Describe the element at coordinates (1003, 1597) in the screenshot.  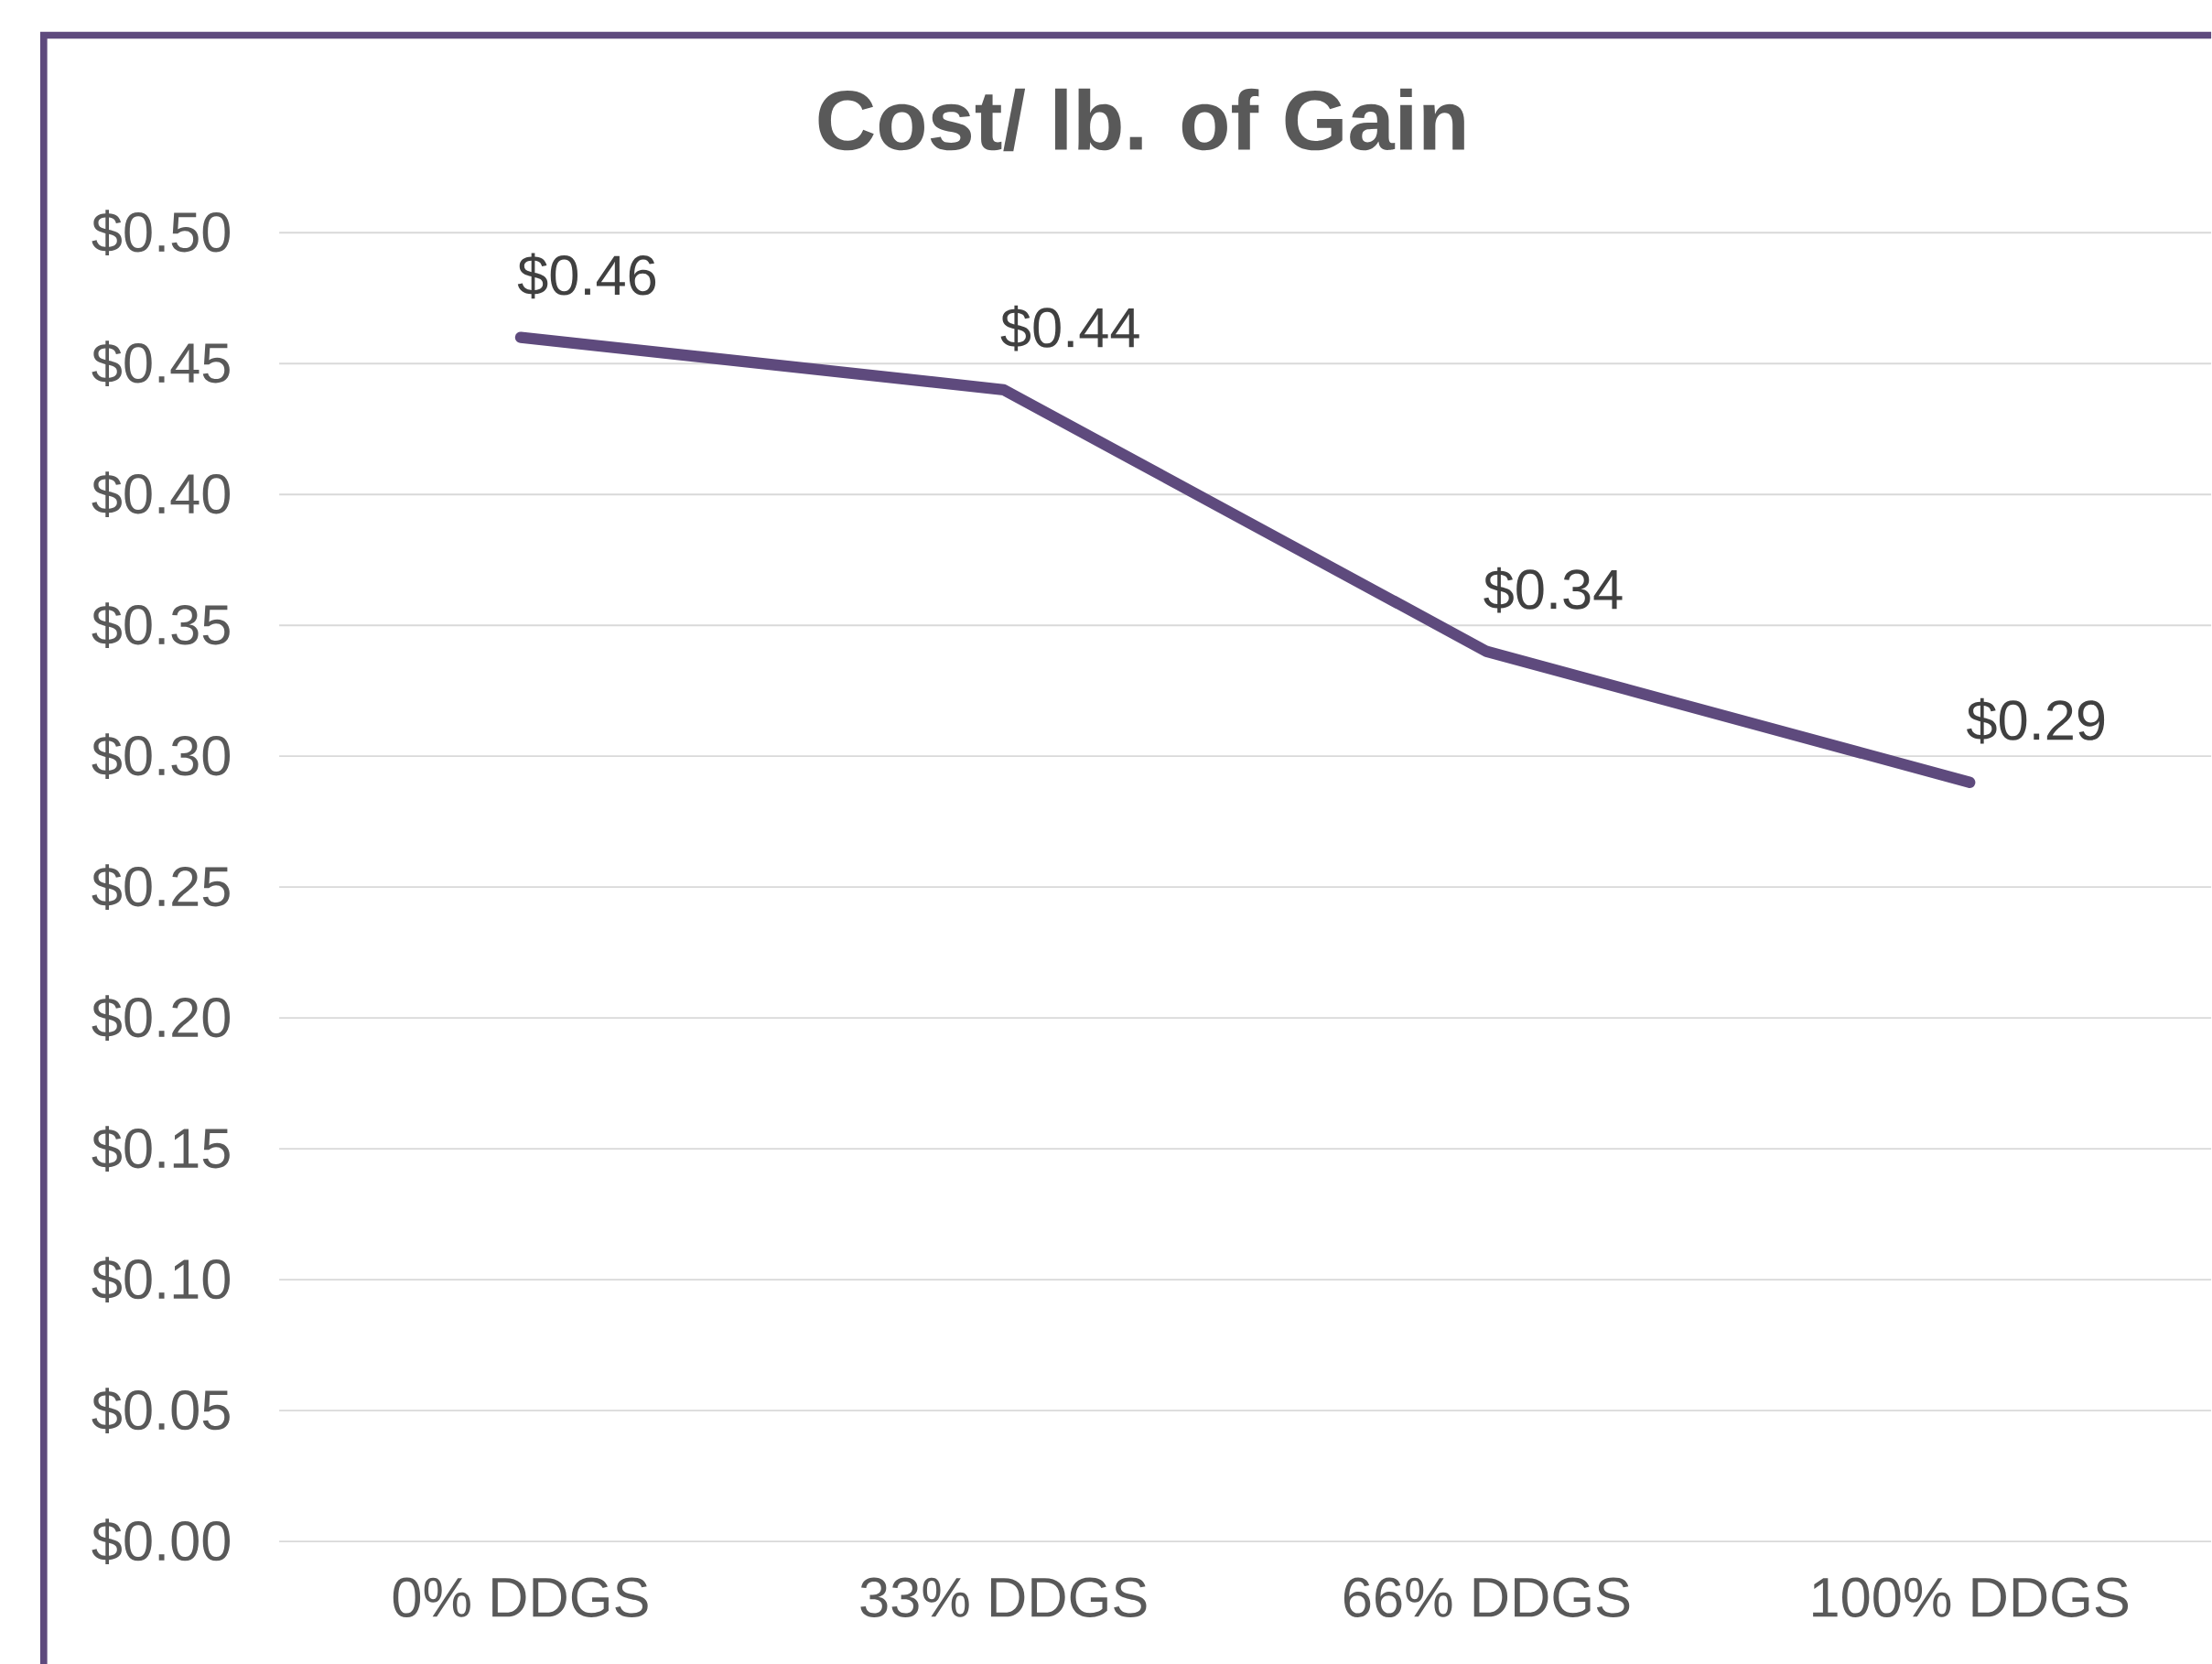
I see `x-tick-label: 33% DDGS` at that location.